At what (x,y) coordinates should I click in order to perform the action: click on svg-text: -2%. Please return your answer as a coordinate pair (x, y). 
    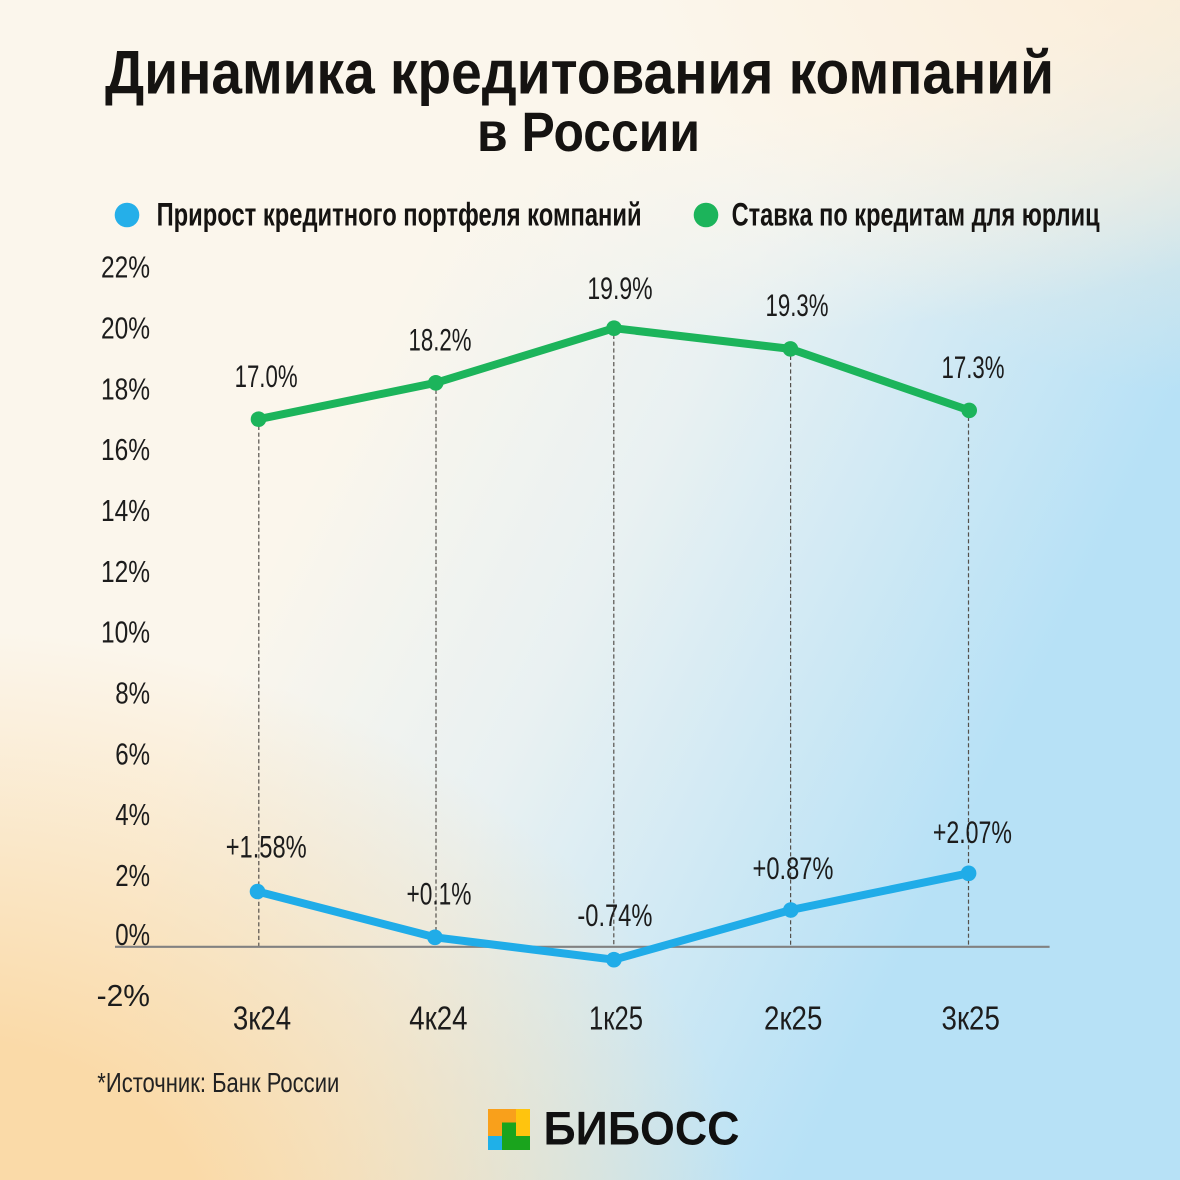
    Looking at the image, I should click on (123, 996).